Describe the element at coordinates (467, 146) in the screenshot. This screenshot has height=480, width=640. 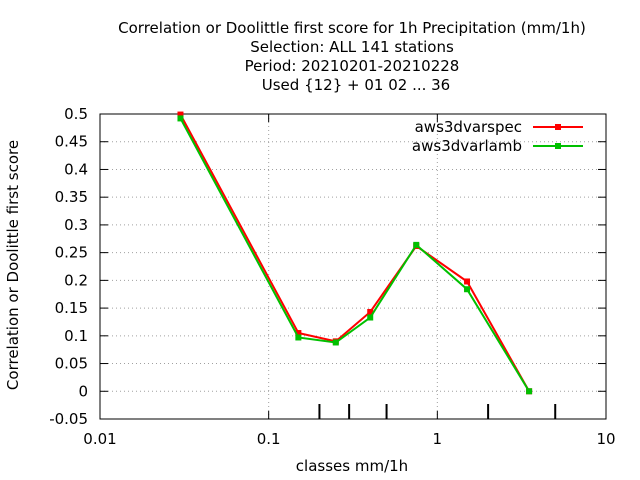
I see `legend-label: aws3dvarlamb` at that location.